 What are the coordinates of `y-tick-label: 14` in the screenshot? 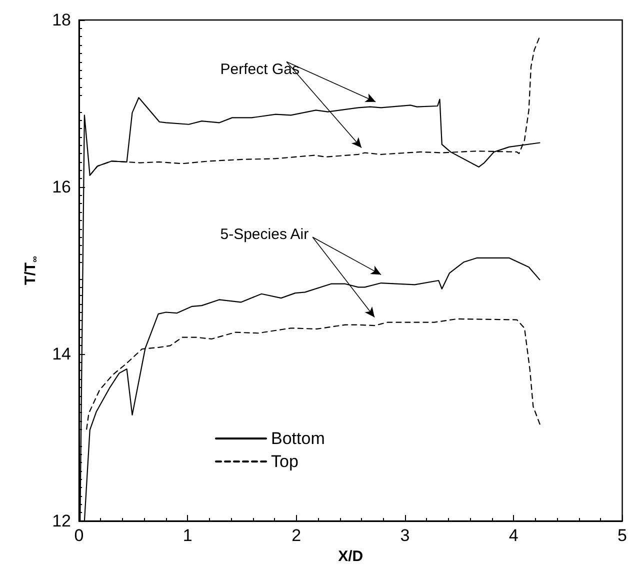 It's located at (61, 354).